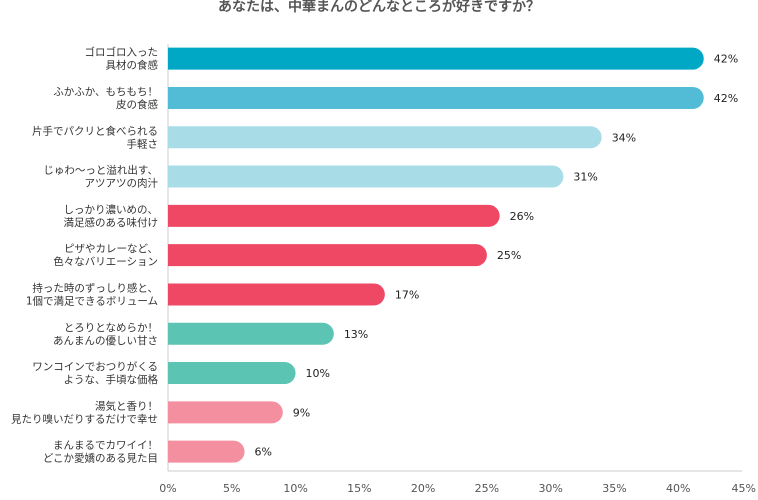 The image size is (758, 500). What do you see at coordinates (105, 340) in the screenshot?
I see `category-label-line: あんまんの優しい甘さ` at bounding box center [105, 340].